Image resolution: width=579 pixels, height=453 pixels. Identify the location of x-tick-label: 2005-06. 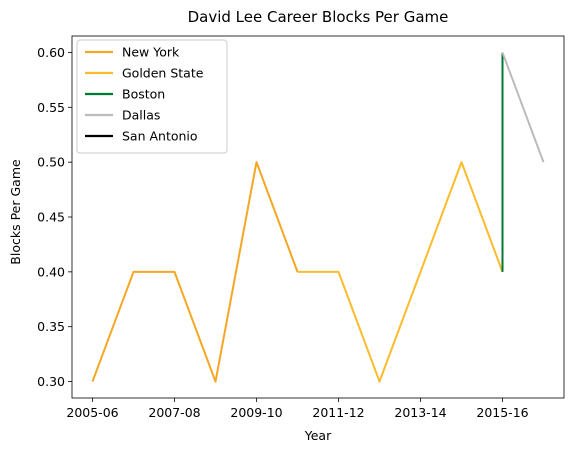
(92, 412).